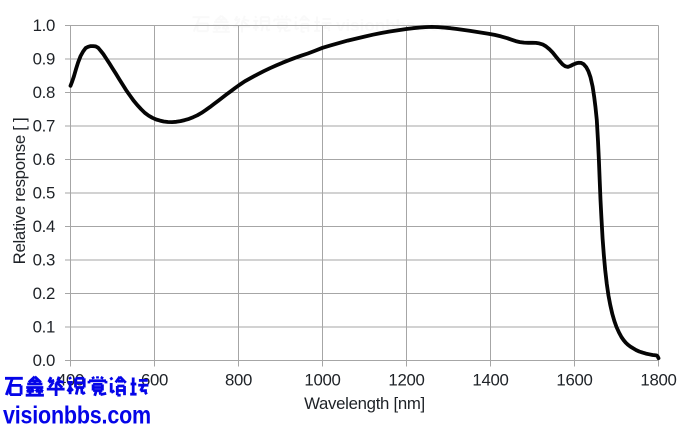 The width and height of the screenshot is (690, 428). I want to click on svg-text: 0.5, so click(44, 193).